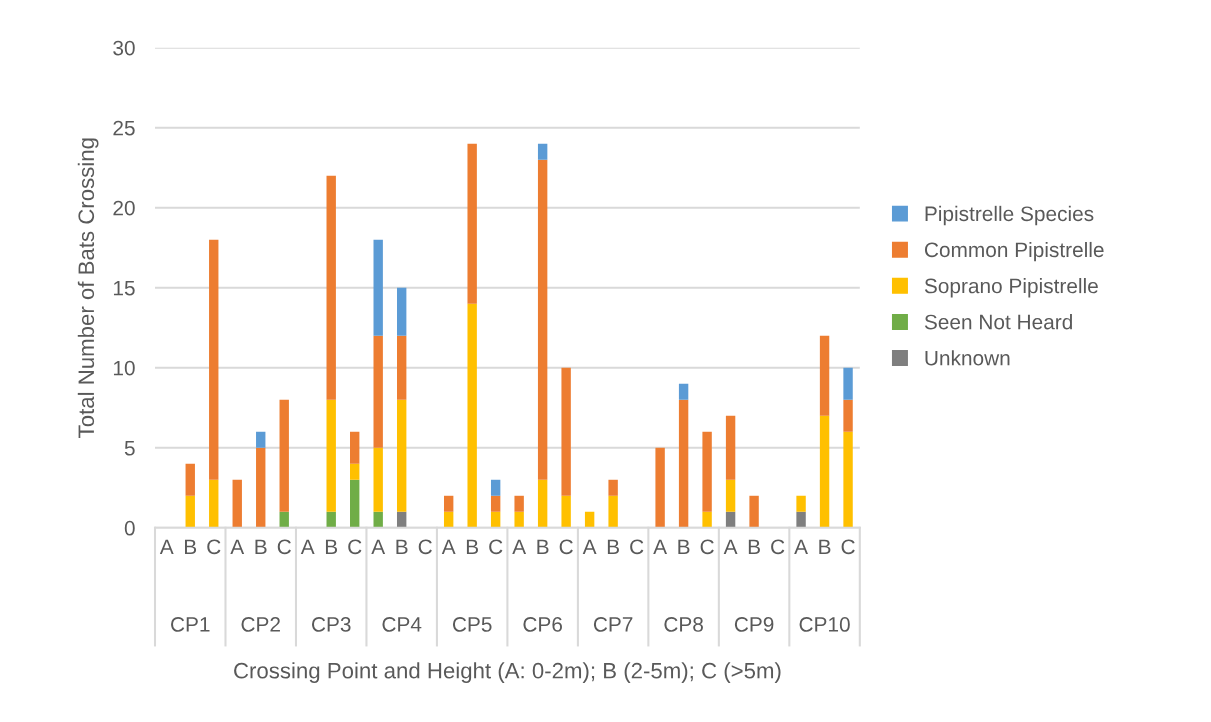  I want to click on y-tick-label: 25, so click(124, 128).